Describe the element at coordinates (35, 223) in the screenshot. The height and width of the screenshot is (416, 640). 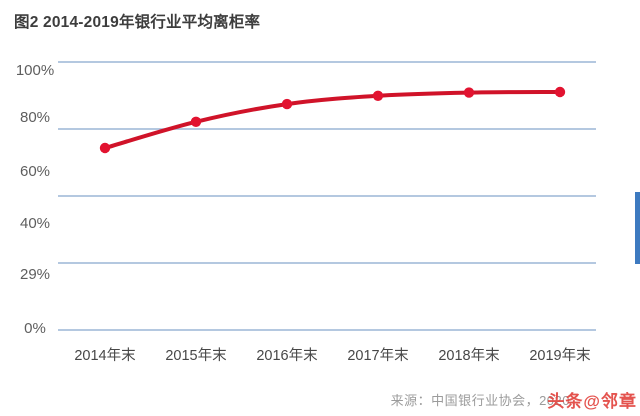
I see `y-tick-label: 40%` at that location.